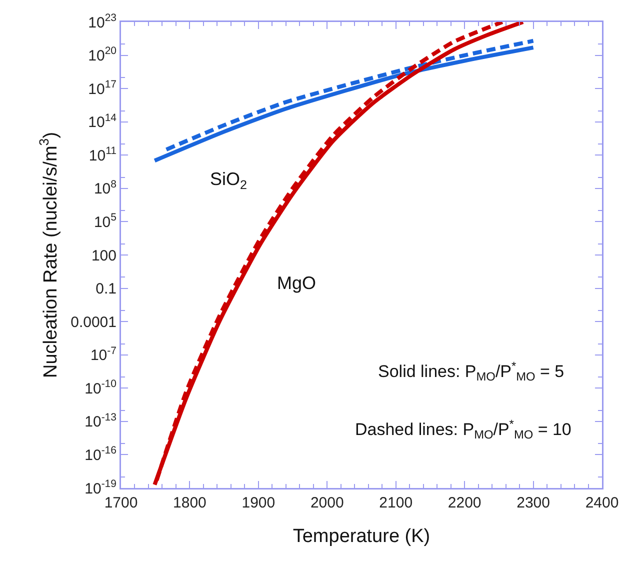 Image resolution: width=620 pixels, height=569 pixels. Describe the element at coordinates (259, 503) in the screenshot. I see `x-tick-label: 1900` at that location.